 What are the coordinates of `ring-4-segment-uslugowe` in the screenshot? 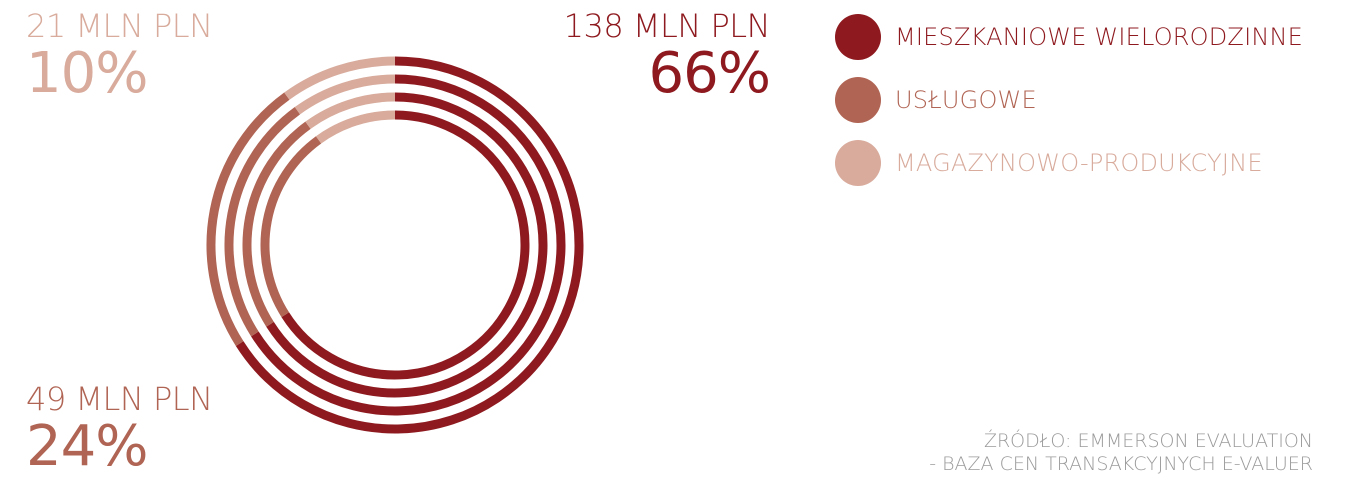 It's located at (291, 227).